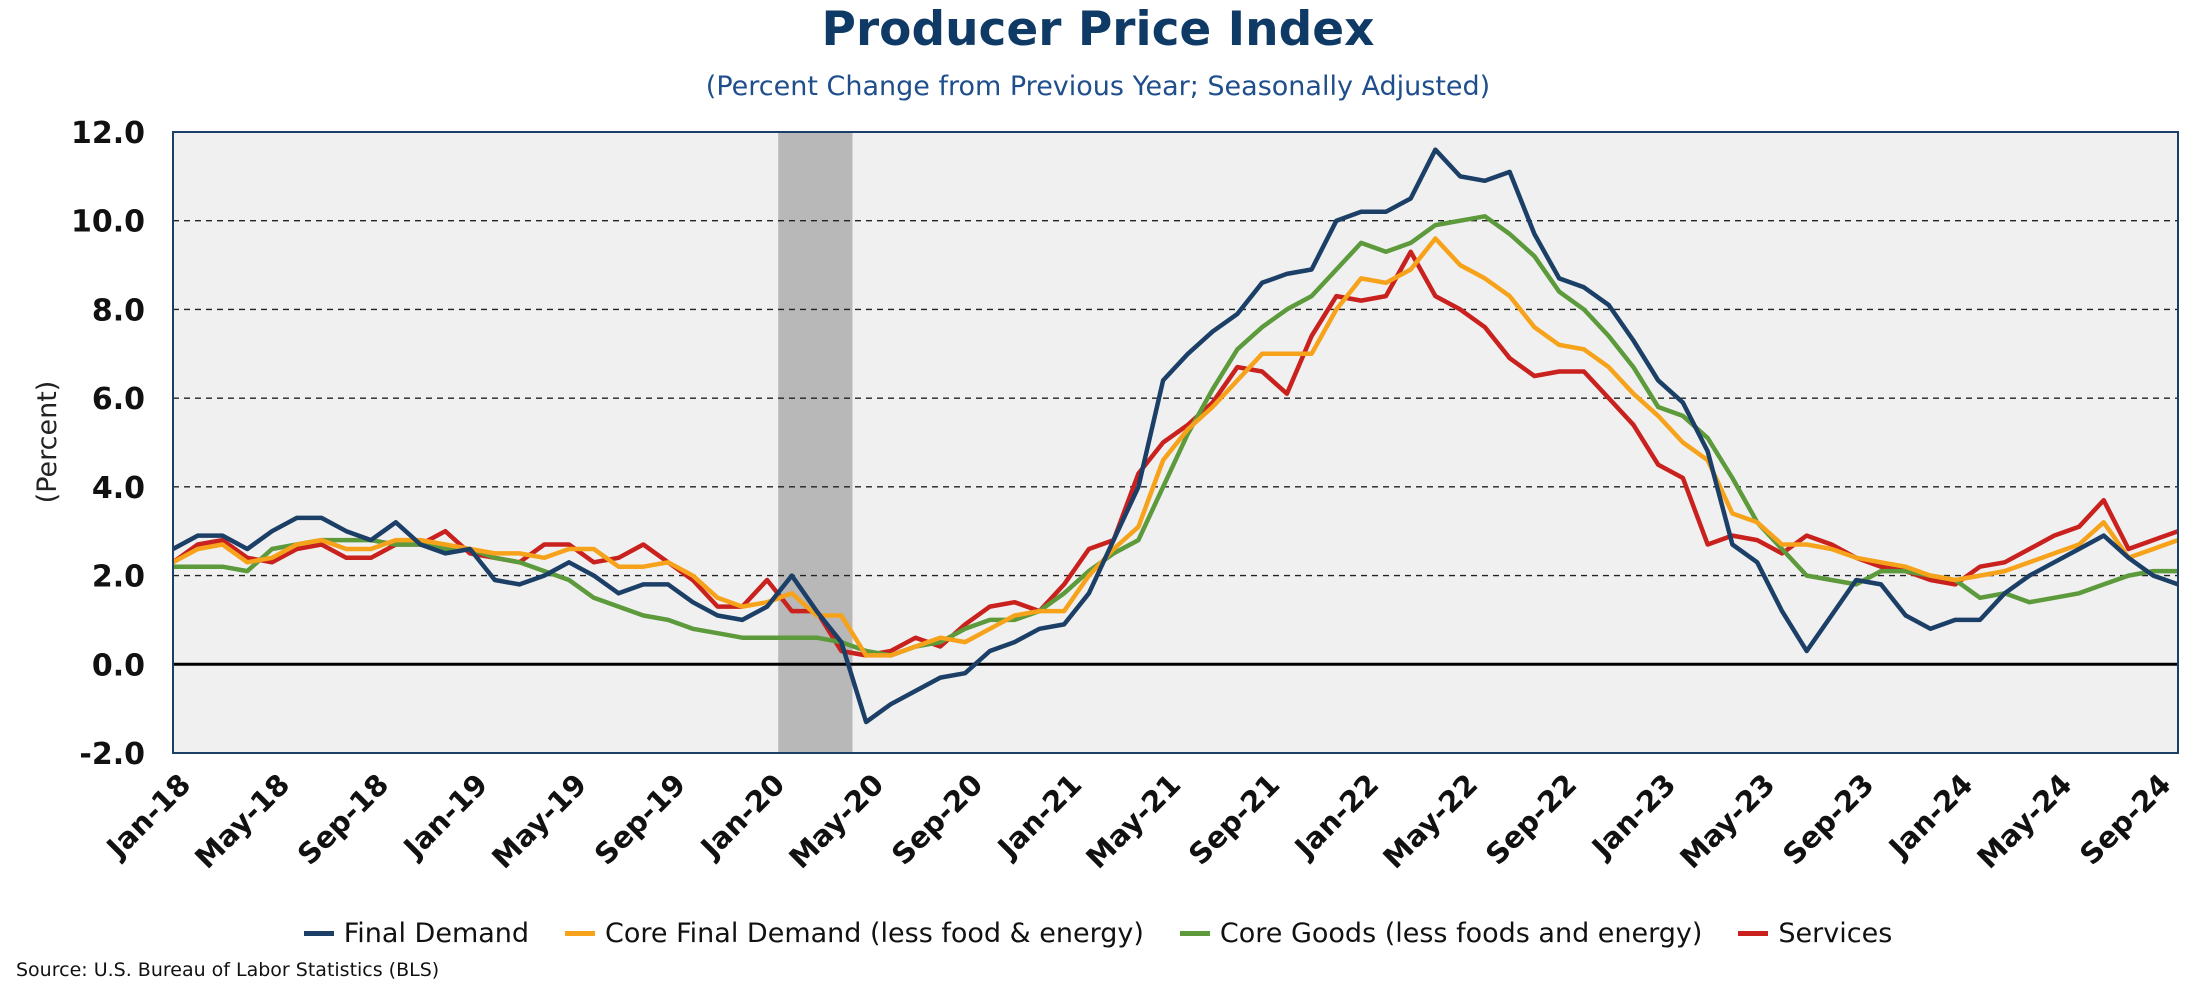  Describe the element at coordinates (1430, 821) in the screenshot. I see `x-tick-label: May-22` at that location.